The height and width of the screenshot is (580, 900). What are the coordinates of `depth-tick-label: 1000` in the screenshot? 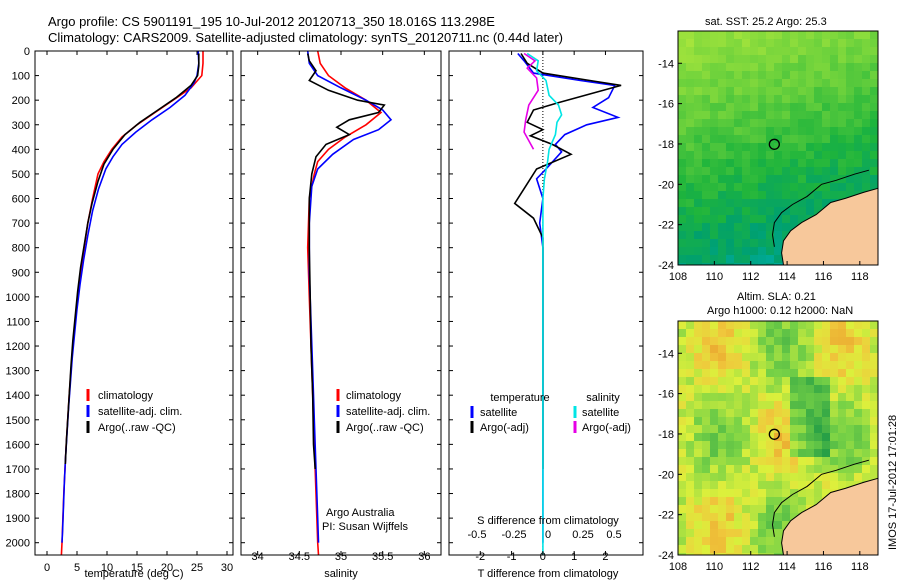 It's located at (18, 298).